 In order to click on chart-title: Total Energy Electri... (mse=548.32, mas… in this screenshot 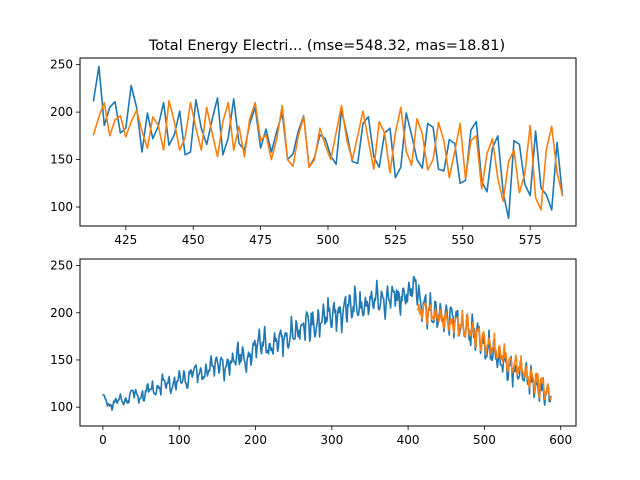, I will do `click(326, 46)`.